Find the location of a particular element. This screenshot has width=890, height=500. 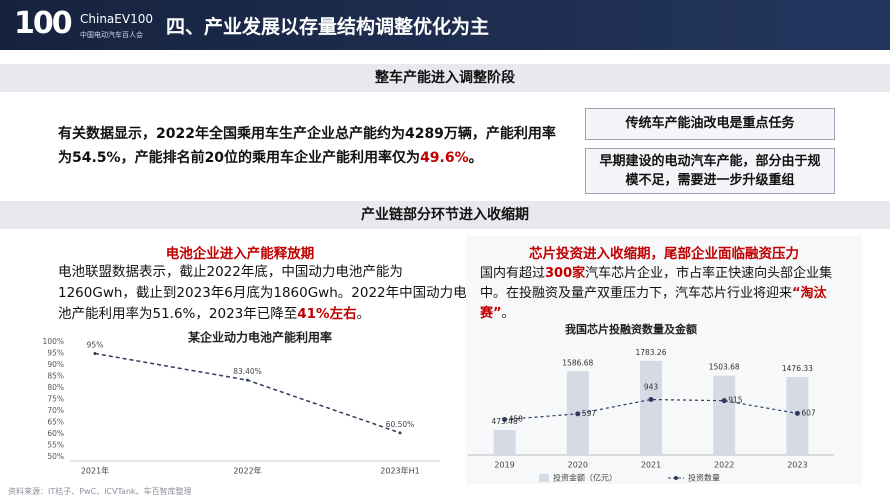

chart-title: 我国芯片投融资数量及金额 is located at coordinates (631, 329).